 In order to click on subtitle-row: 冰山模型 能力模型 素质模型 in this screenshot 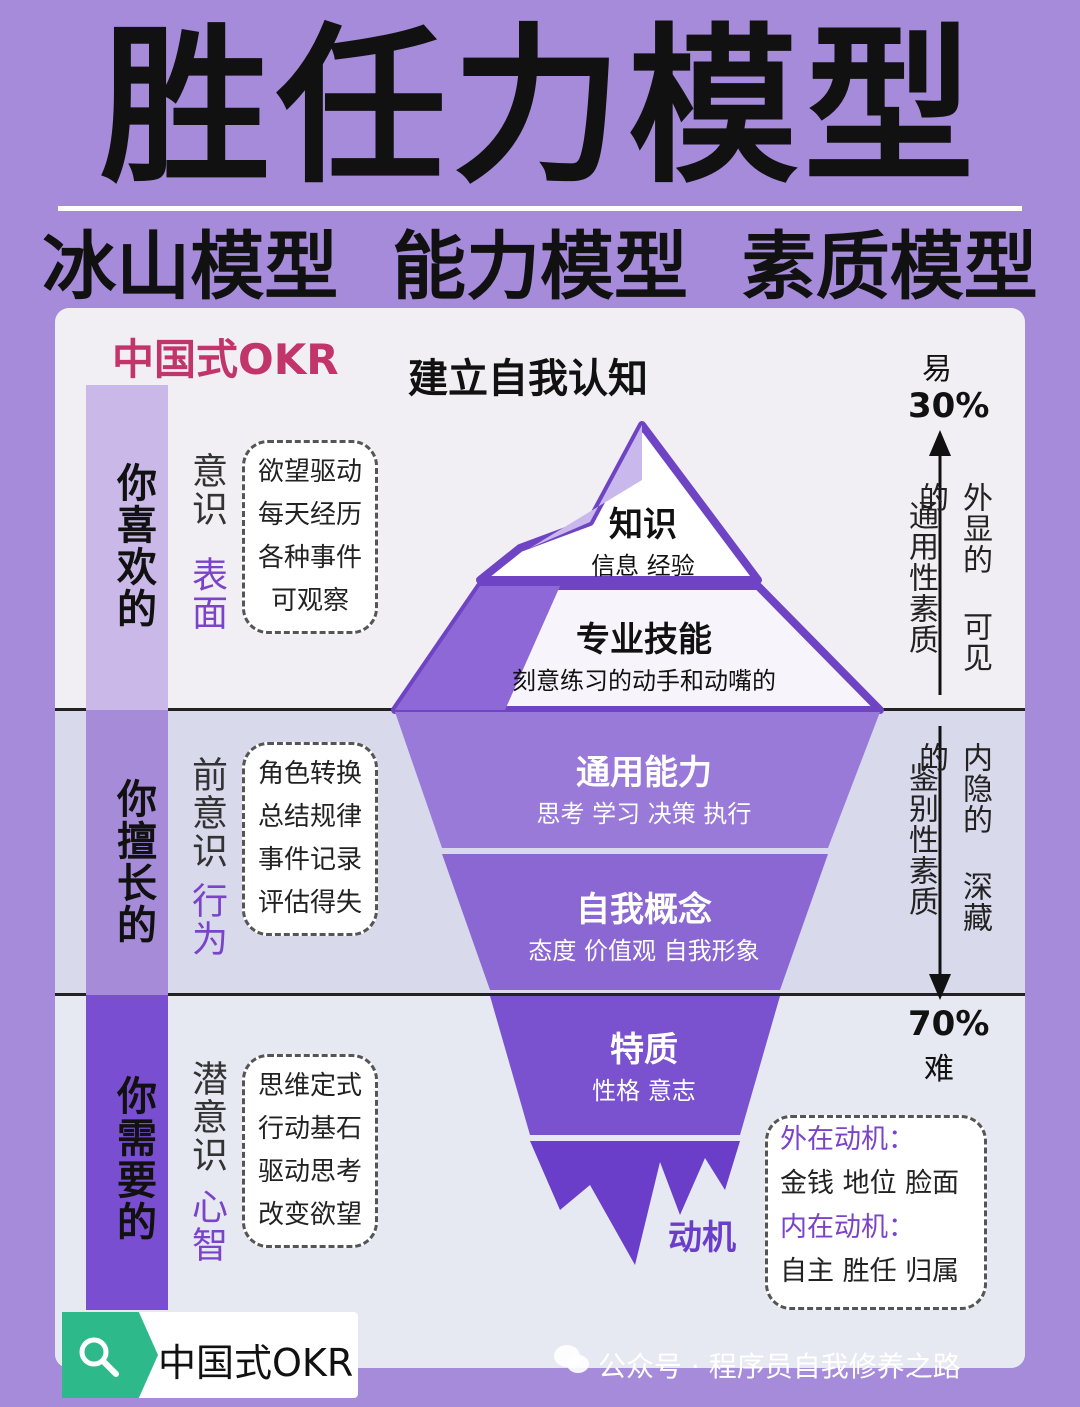, I will do `click(540, 267)`.